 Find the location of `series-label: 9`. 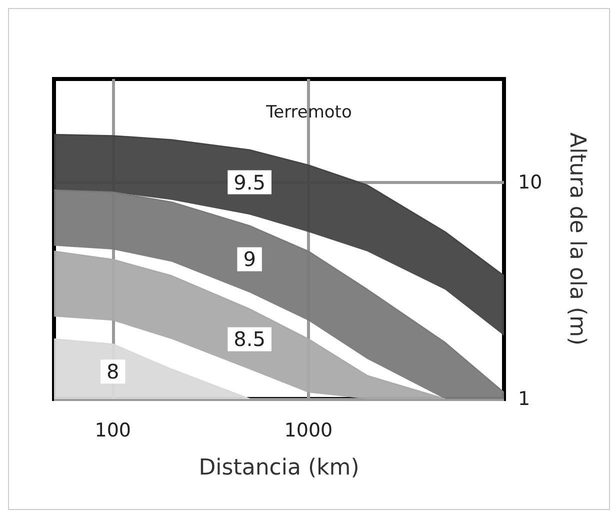

series-label: 9 is located at coordinates (249, 259).